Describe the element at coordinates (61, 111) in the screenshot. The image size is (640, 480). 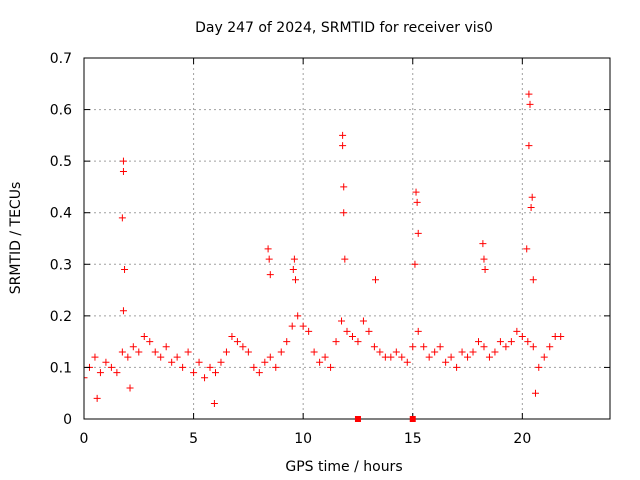
I see `y-tick-label: 0.6` at that location.